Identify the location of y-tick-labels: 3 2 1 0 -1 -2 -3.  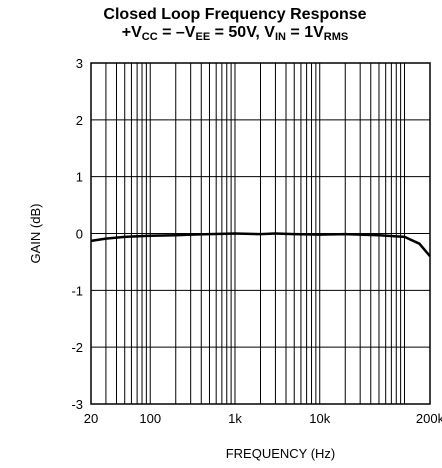
(77, 234).